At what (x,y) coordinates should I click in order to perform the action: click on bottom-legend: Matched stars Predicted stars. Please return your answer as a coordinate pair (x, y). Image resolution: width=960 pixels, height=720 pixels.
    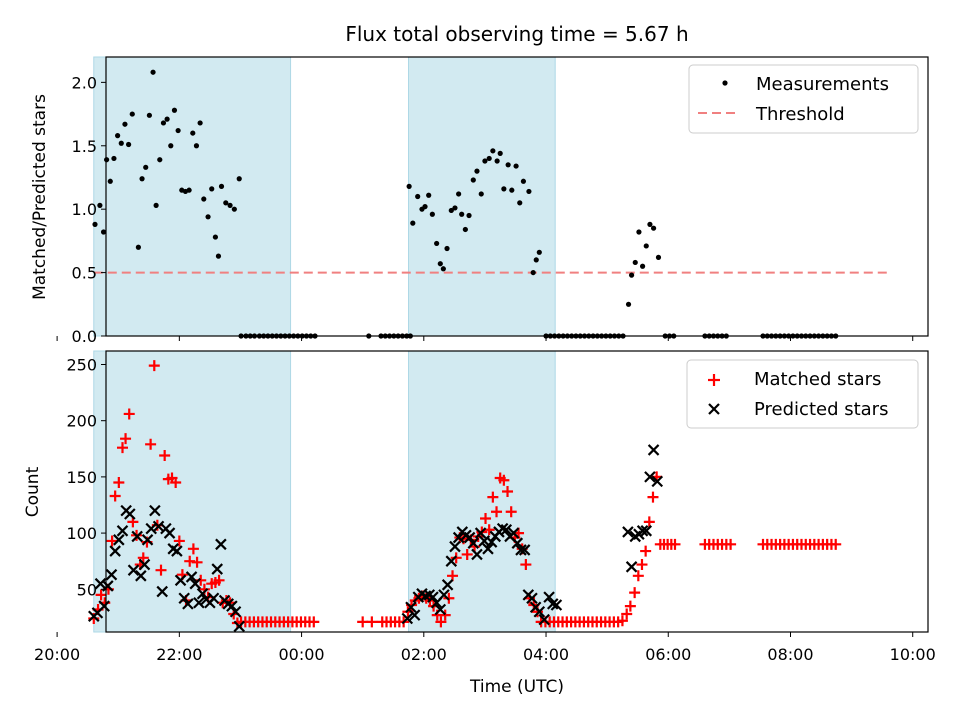
    Looking at the image, I should click on (802, 394).